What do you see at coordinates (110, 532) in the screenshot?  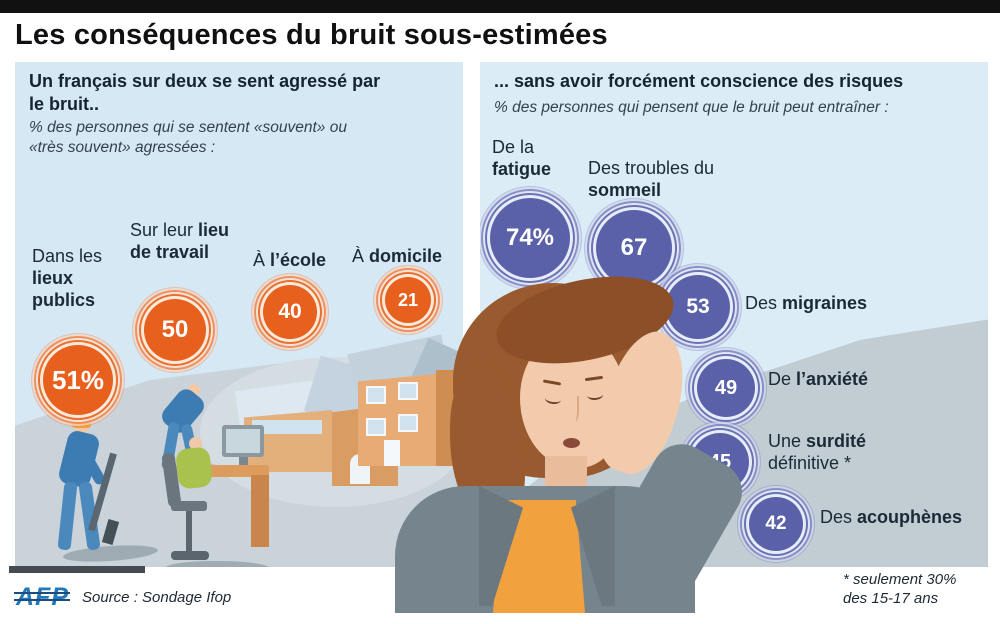 I see `jackhammer-bit` at bounding box center [110, 532].